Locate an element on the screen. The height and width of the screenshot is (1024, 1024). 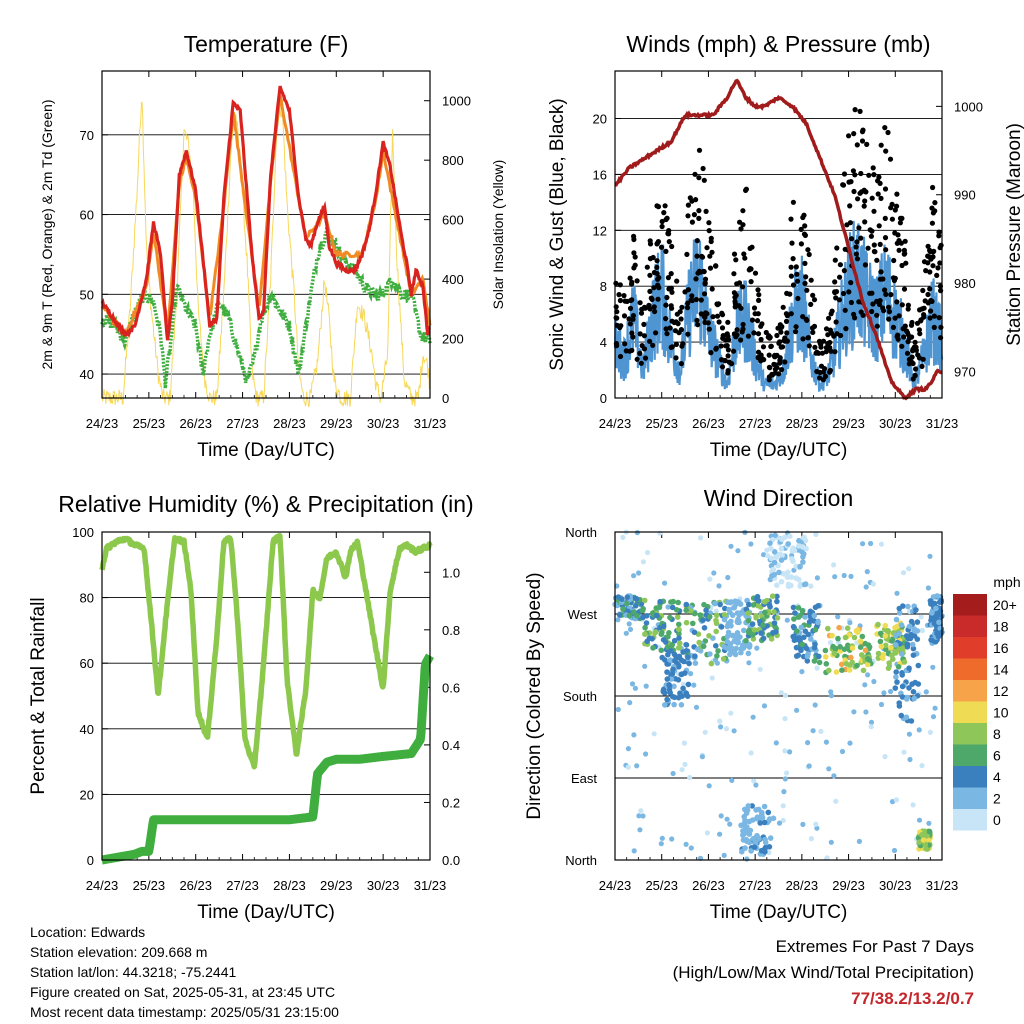
y-tick-label: 20 is located at coordinates (87, 794).